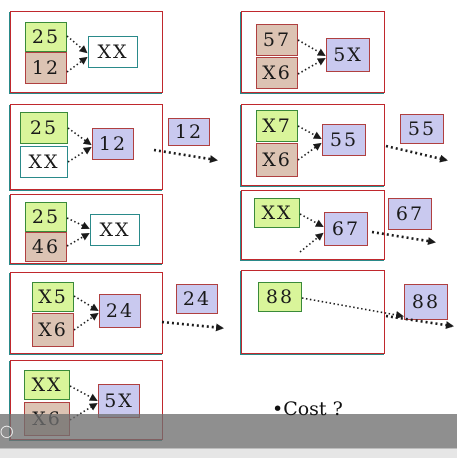 The height and width of the screenshot is (458, 457). I want to click on footer-bar, so click(228, 431).